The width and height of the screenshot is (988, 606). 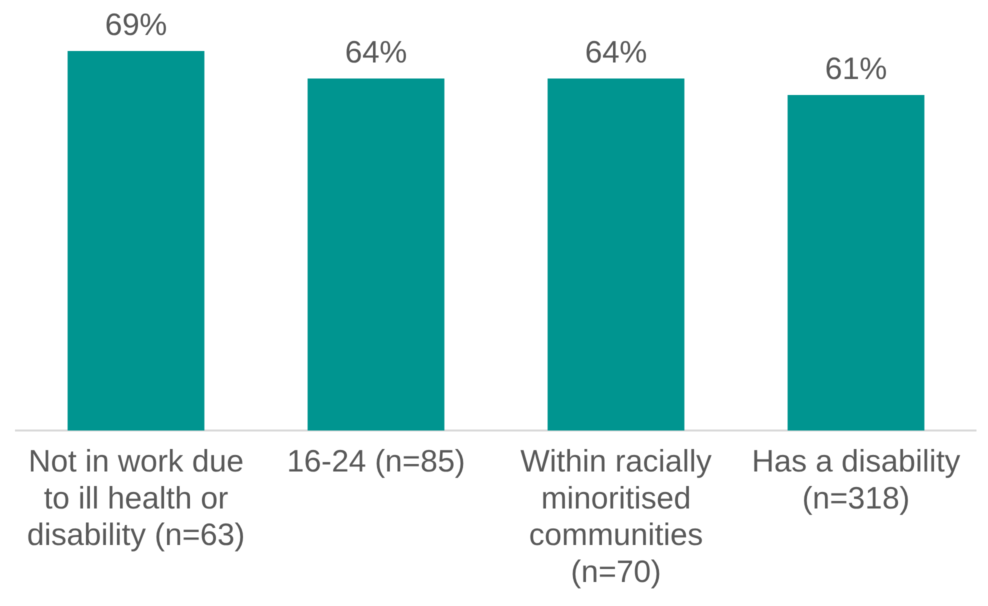 I want to click on data-label: 69%, so click(x=136, y=24).